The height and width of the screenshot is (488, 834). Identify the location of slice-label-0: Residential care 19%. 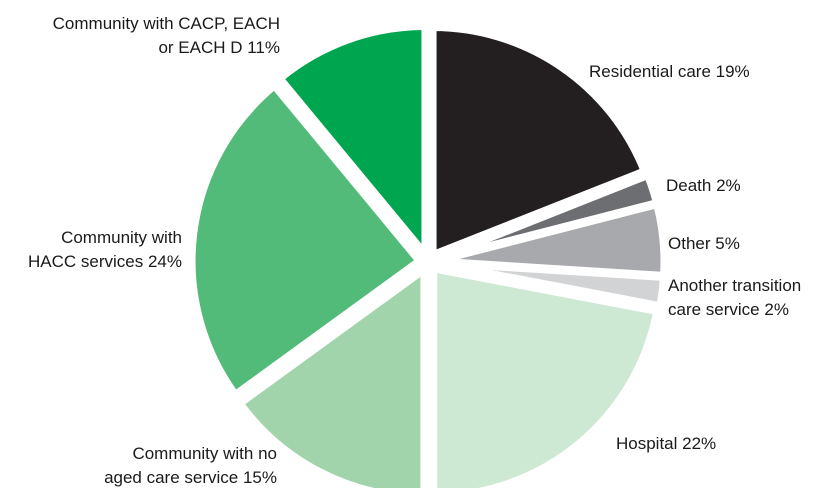
(669, 71).